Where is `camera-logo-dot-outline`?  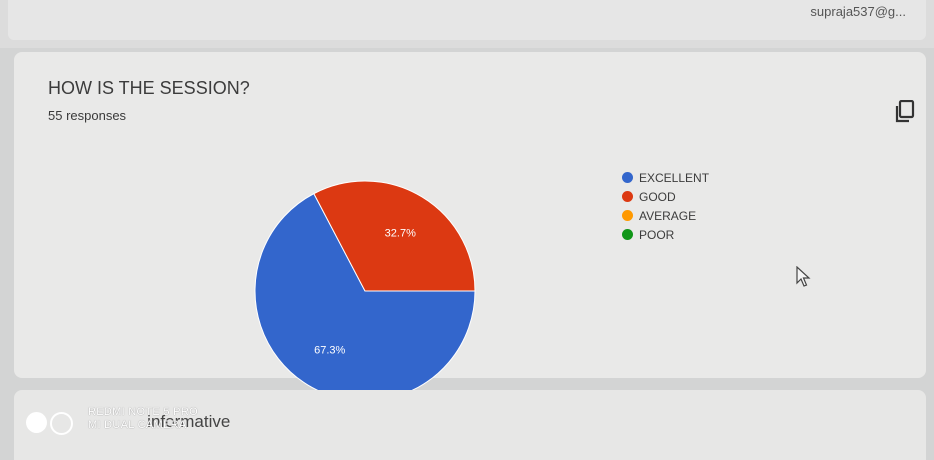
camera-logo-dot-outline is located at coordinates (61, 423).